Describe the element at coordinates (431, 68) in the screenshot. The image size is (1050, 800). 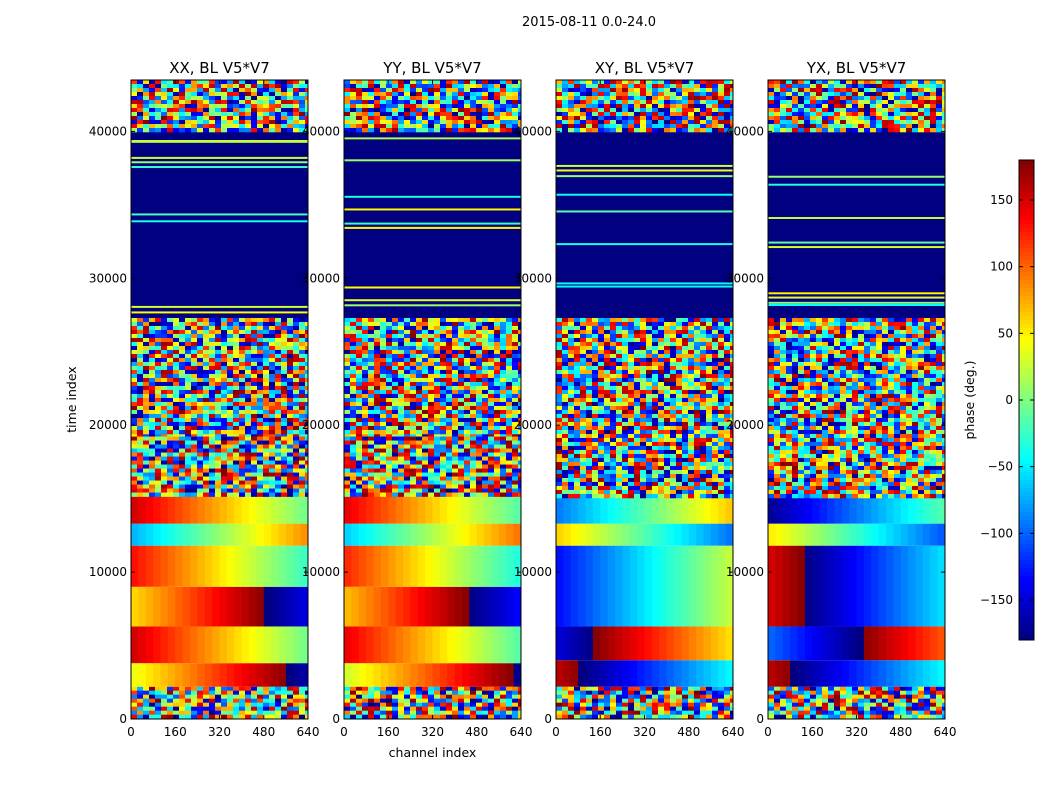
I see `panel-title: YY, BL V5*V7` at that location.